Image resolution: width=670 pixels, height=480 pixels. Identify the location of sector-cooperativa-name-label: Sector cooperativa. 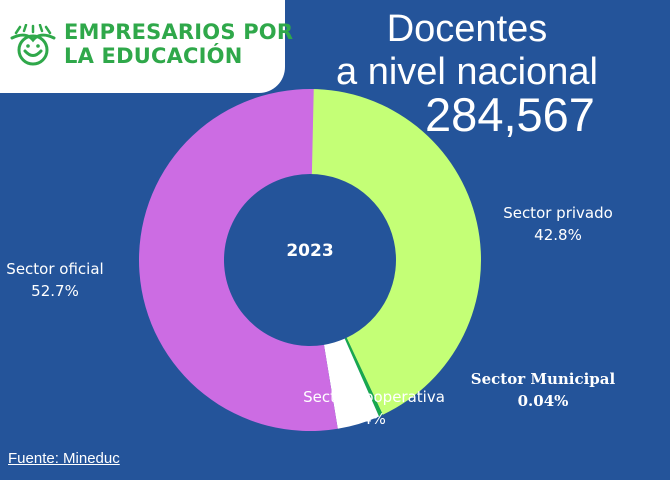
(374, 397).